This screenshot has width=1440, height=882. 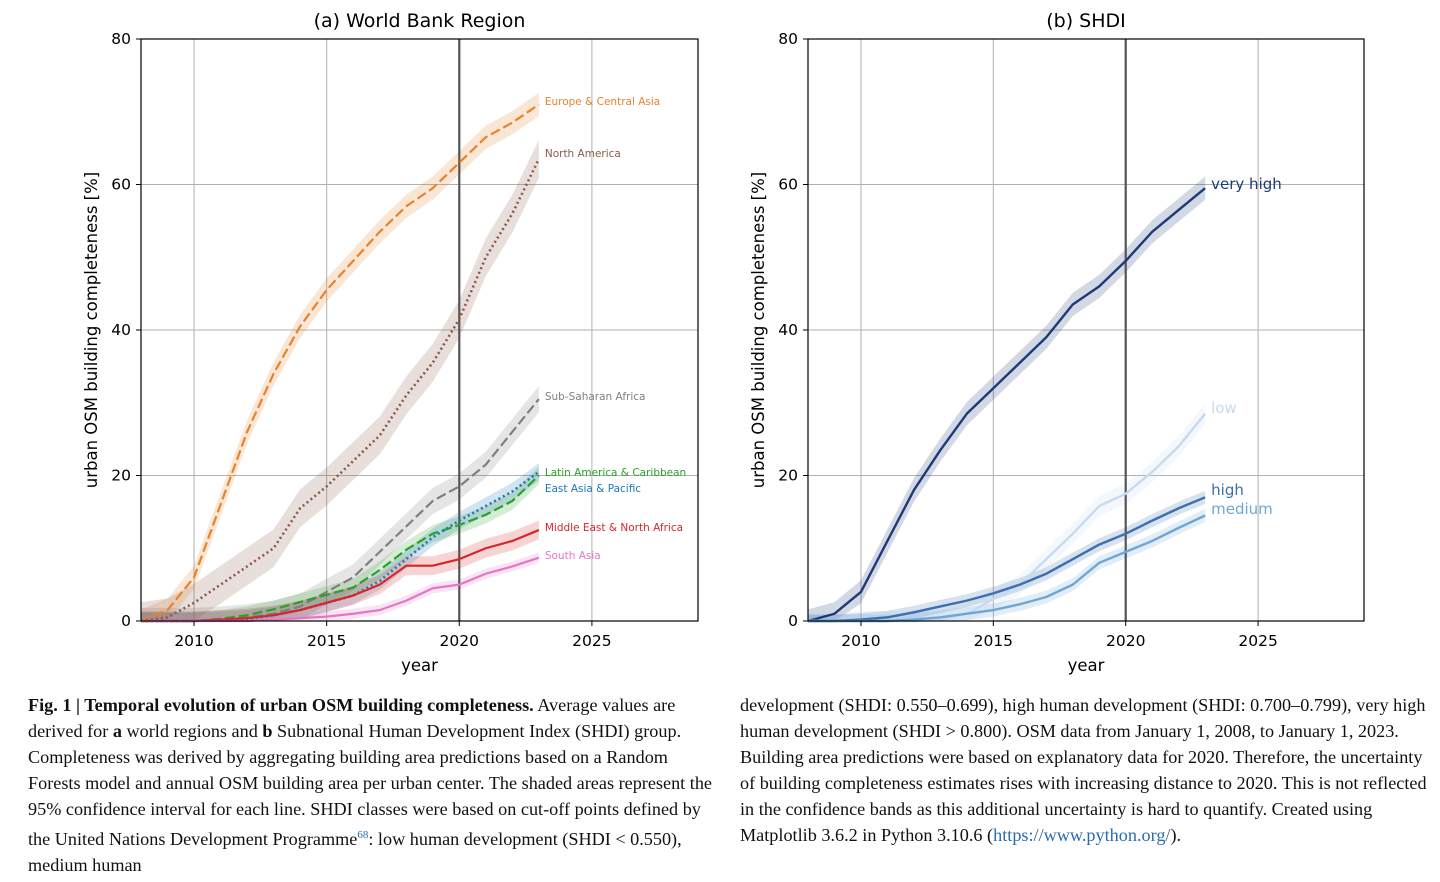 I want to click on series-label-high: high, so click(x=1227, y=490).